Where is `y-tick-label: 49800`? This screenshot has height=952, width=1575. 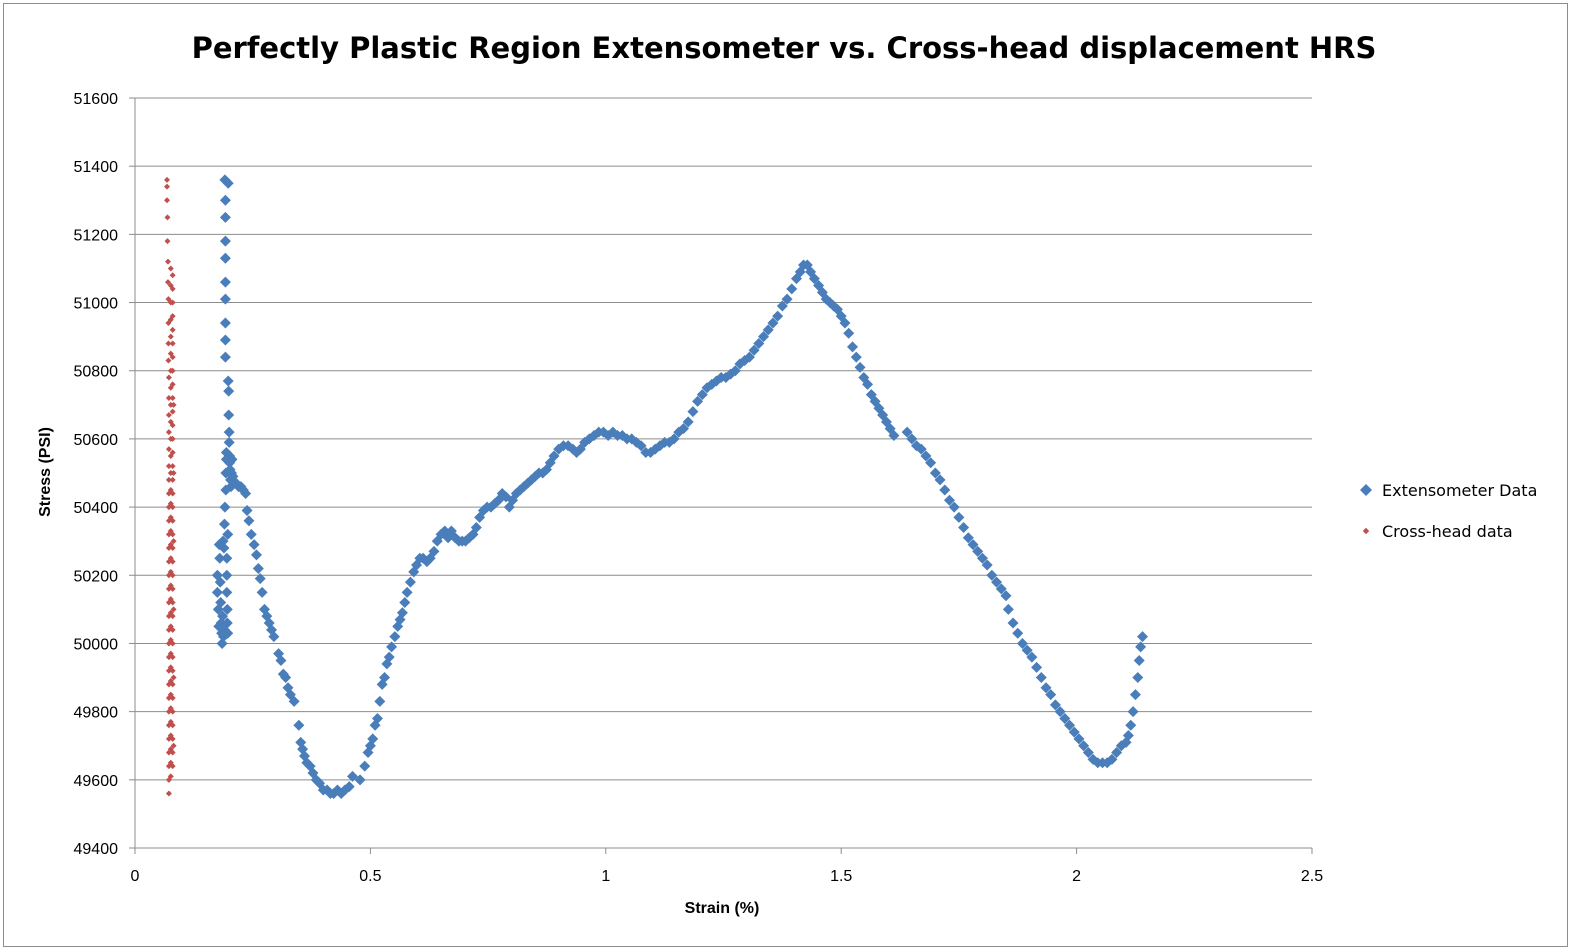 y-tick-label: 49800 is located at coordinates (96, 713).